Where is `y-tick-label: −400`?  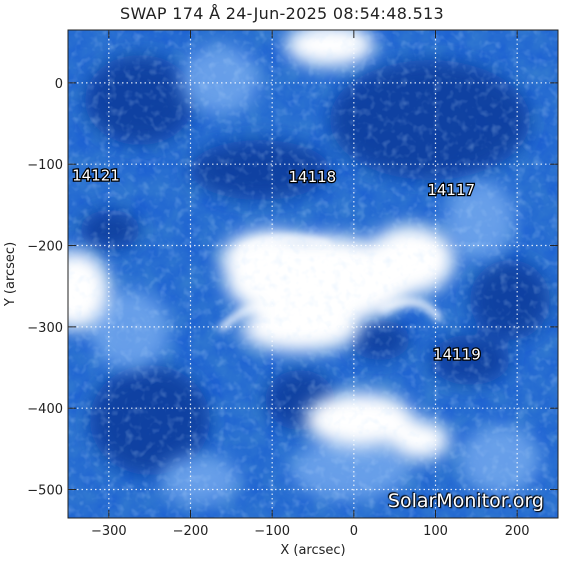 y-tick-label: −400 is located at coordinates (45, 409).